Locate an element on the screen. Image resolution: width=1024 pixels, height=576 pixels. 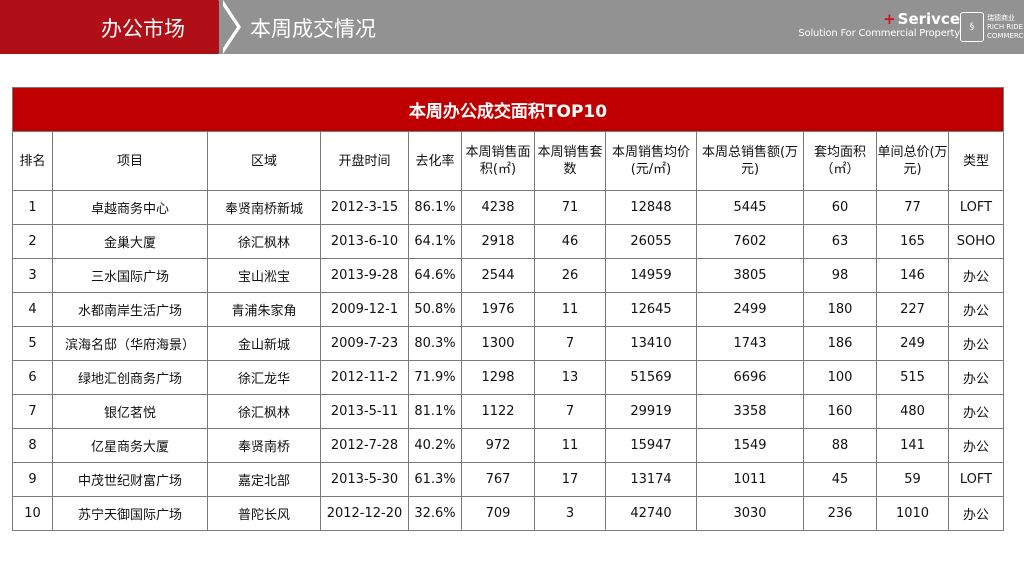
table-cell: 88 is located at coordinates (840, 445).